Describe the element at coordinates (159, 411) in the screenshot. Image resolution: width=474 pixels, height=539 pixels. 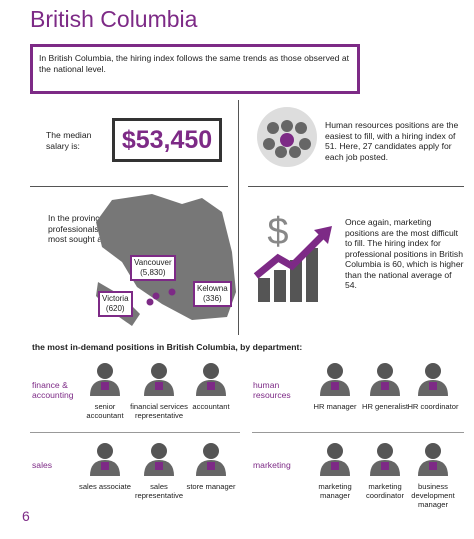
I see `position-label: financial services representative` at that location.